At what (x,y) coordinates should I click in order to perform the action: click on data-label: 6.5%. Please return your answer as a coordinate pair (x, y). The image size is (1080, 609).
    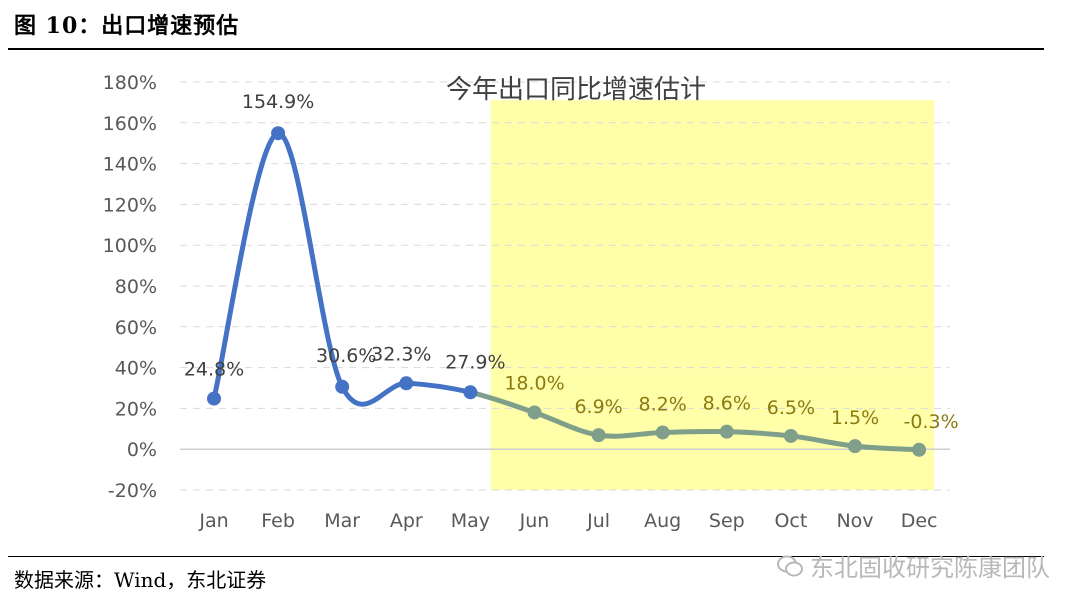
    Looking at the image, I should click on (791, 408).